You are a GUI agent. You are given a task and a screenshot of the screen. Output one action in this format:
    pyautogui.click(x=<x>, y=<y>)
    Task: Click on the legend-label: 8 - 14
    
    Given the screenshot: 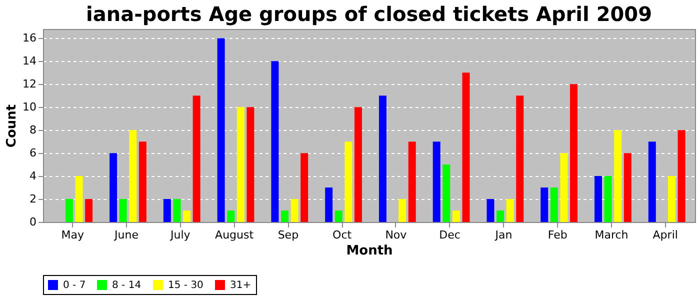 What is the action you would take?
    pyautogui.click(x=127, y=285)
    